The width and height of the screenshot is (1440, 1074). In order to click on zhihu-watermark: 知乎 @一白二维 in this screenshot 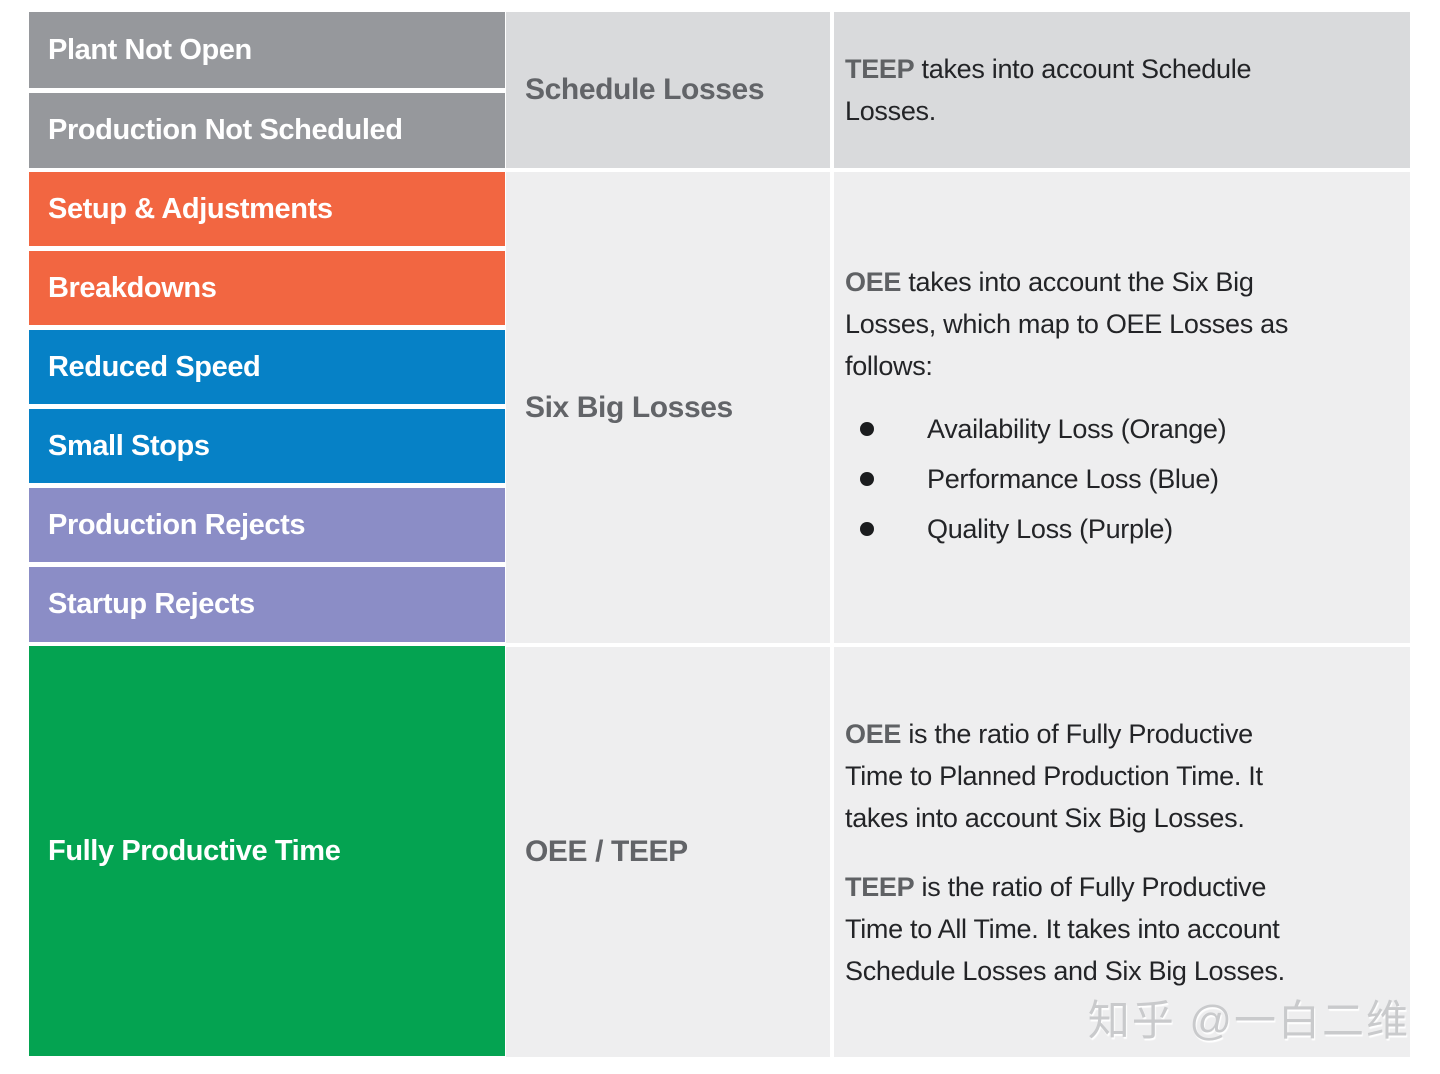, I will do `click(1248, 1020)`.